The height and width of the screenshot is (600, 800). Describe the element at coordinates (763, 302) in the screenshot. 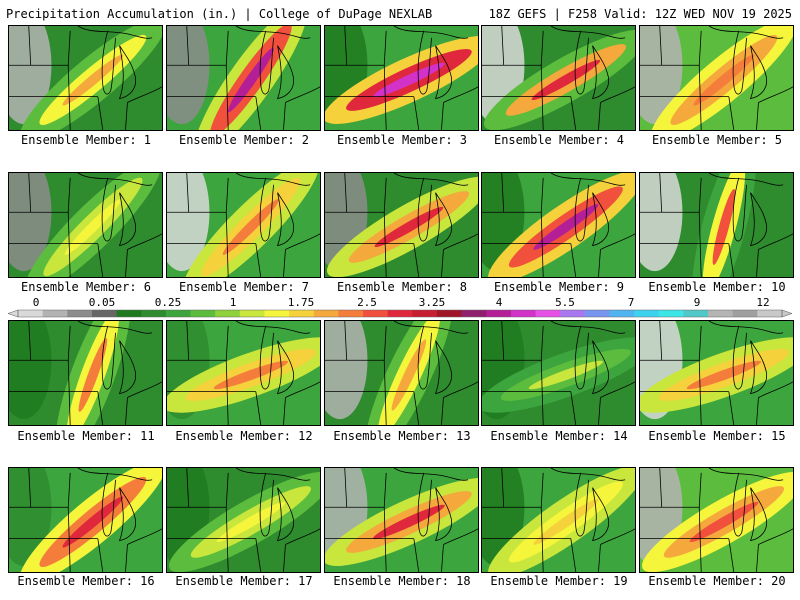

I see `colorbar-tick-label: 12` at that location.